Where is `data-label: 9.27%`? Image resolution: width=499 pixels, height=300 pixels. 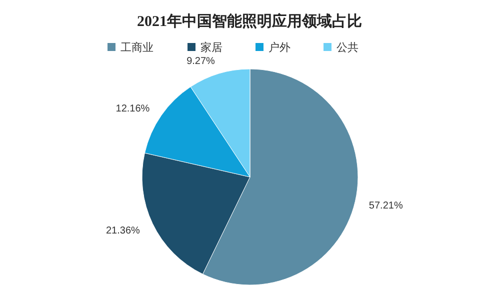 data-label: 9.27% is located at coordinates (201, 62).